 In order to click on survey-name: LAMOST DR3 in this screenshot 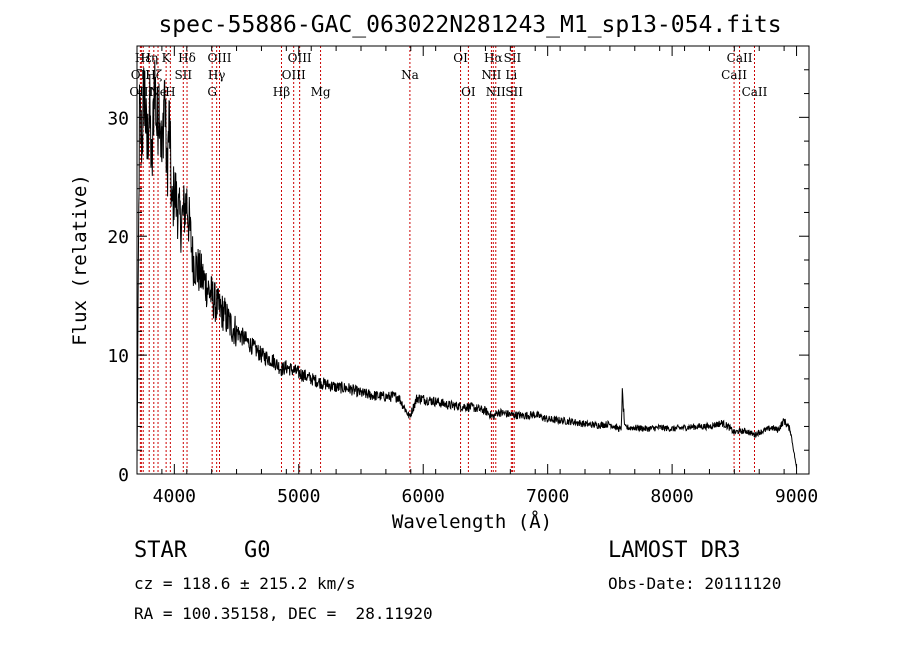, I will do `click(674, 550)`.